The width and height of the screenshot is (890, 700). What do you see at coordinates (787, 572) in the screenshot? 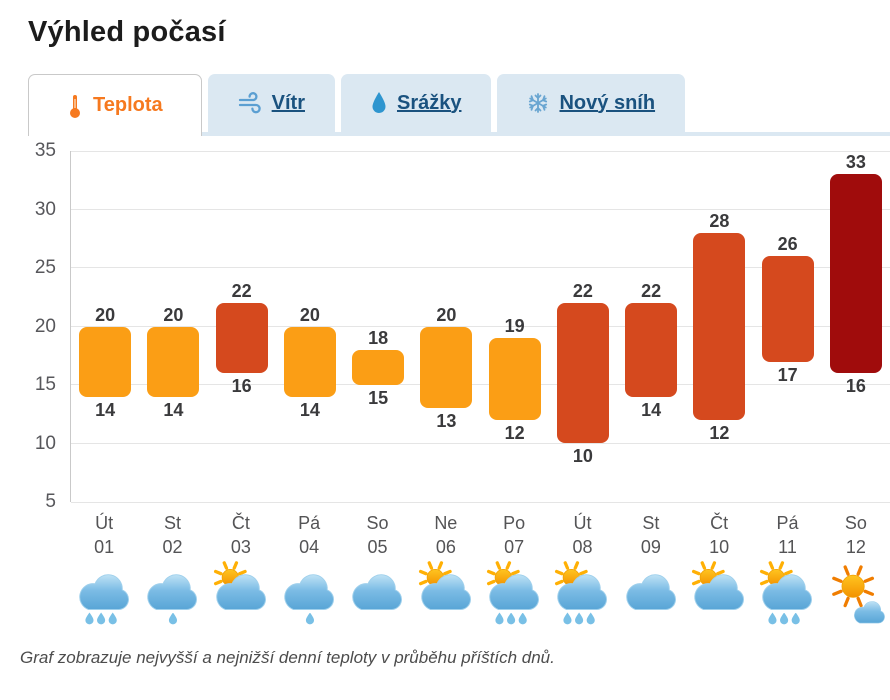
I see `day-cell: Pá 11` at bounding box center [787, 572].